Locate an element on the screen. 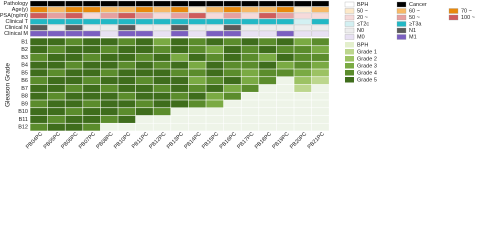  column-label: PB16PC is located at coordinates (228, 140).